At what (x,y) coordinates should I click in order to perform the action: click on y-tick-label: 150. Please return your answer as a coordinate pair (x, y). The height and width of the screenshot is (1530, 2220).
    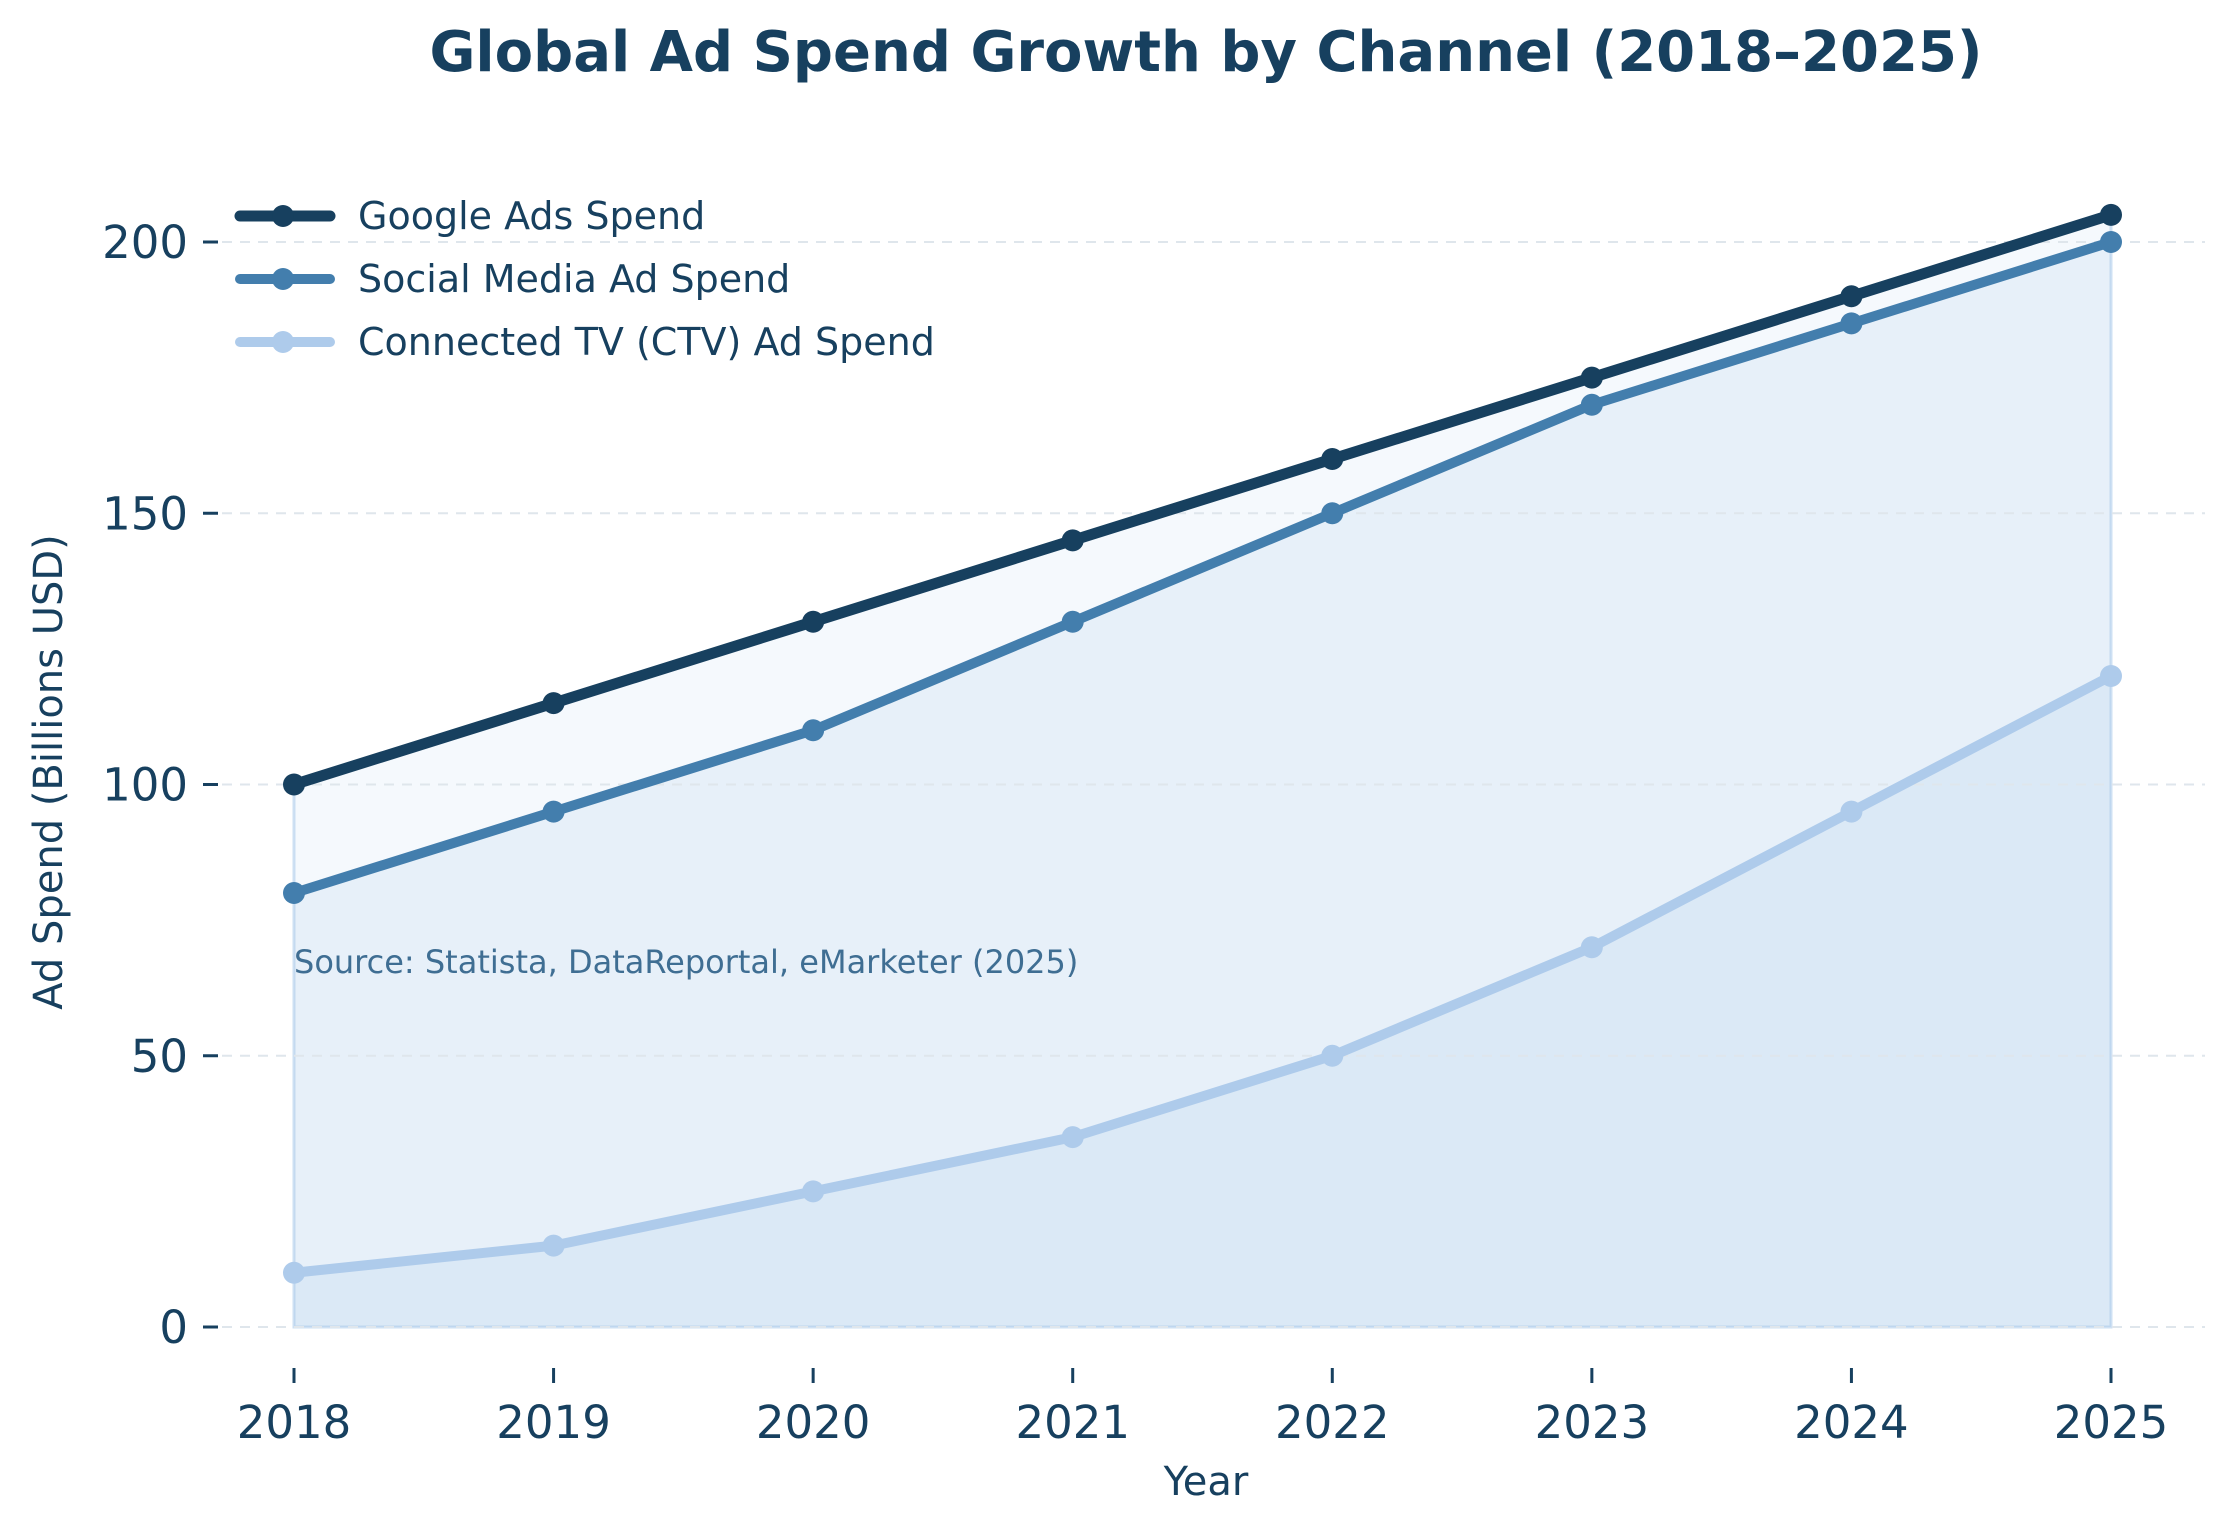
    Looking at the image, I should click on (145, 513).